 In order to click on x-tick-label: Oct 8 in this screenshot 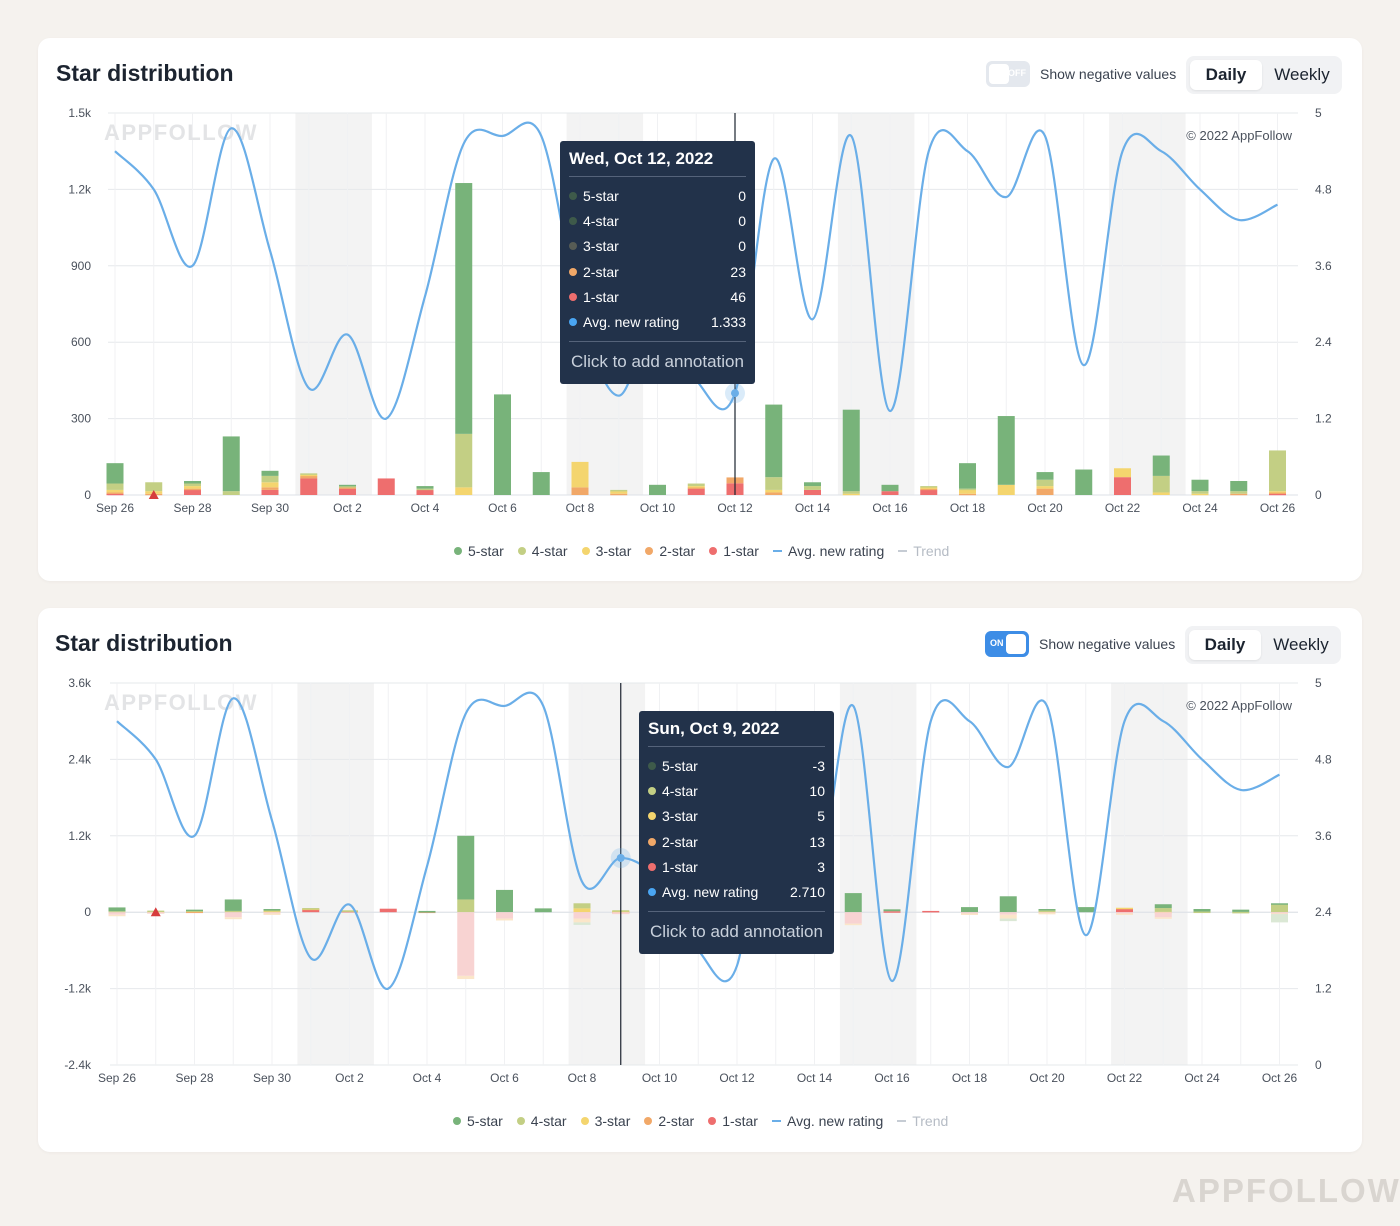, I will do `click(580, 508)`.